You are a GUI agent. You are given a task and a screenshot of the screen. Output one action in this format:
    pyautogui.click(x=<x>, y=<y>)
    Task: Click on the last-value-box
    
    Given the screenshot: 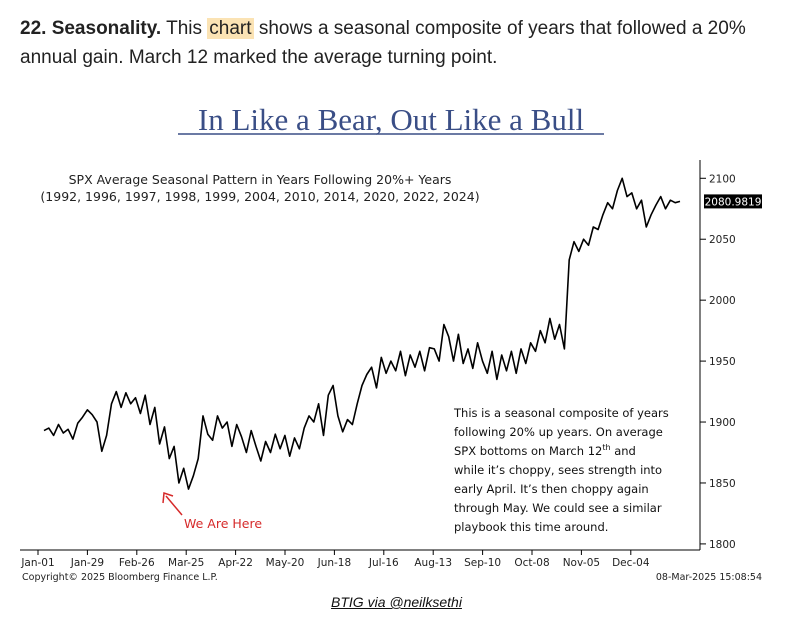 What is the action you would take?
    pyautogui.click(x=733, y=201)
    